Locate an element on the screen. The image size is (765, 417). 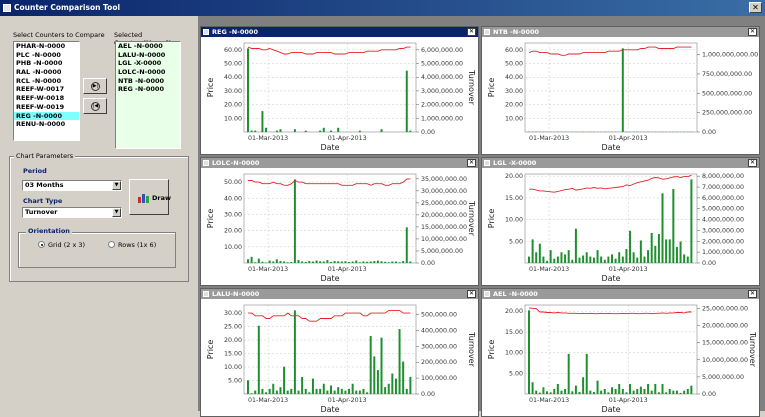
y-tick-label: 30.00 is located at coordinates (233, 91).